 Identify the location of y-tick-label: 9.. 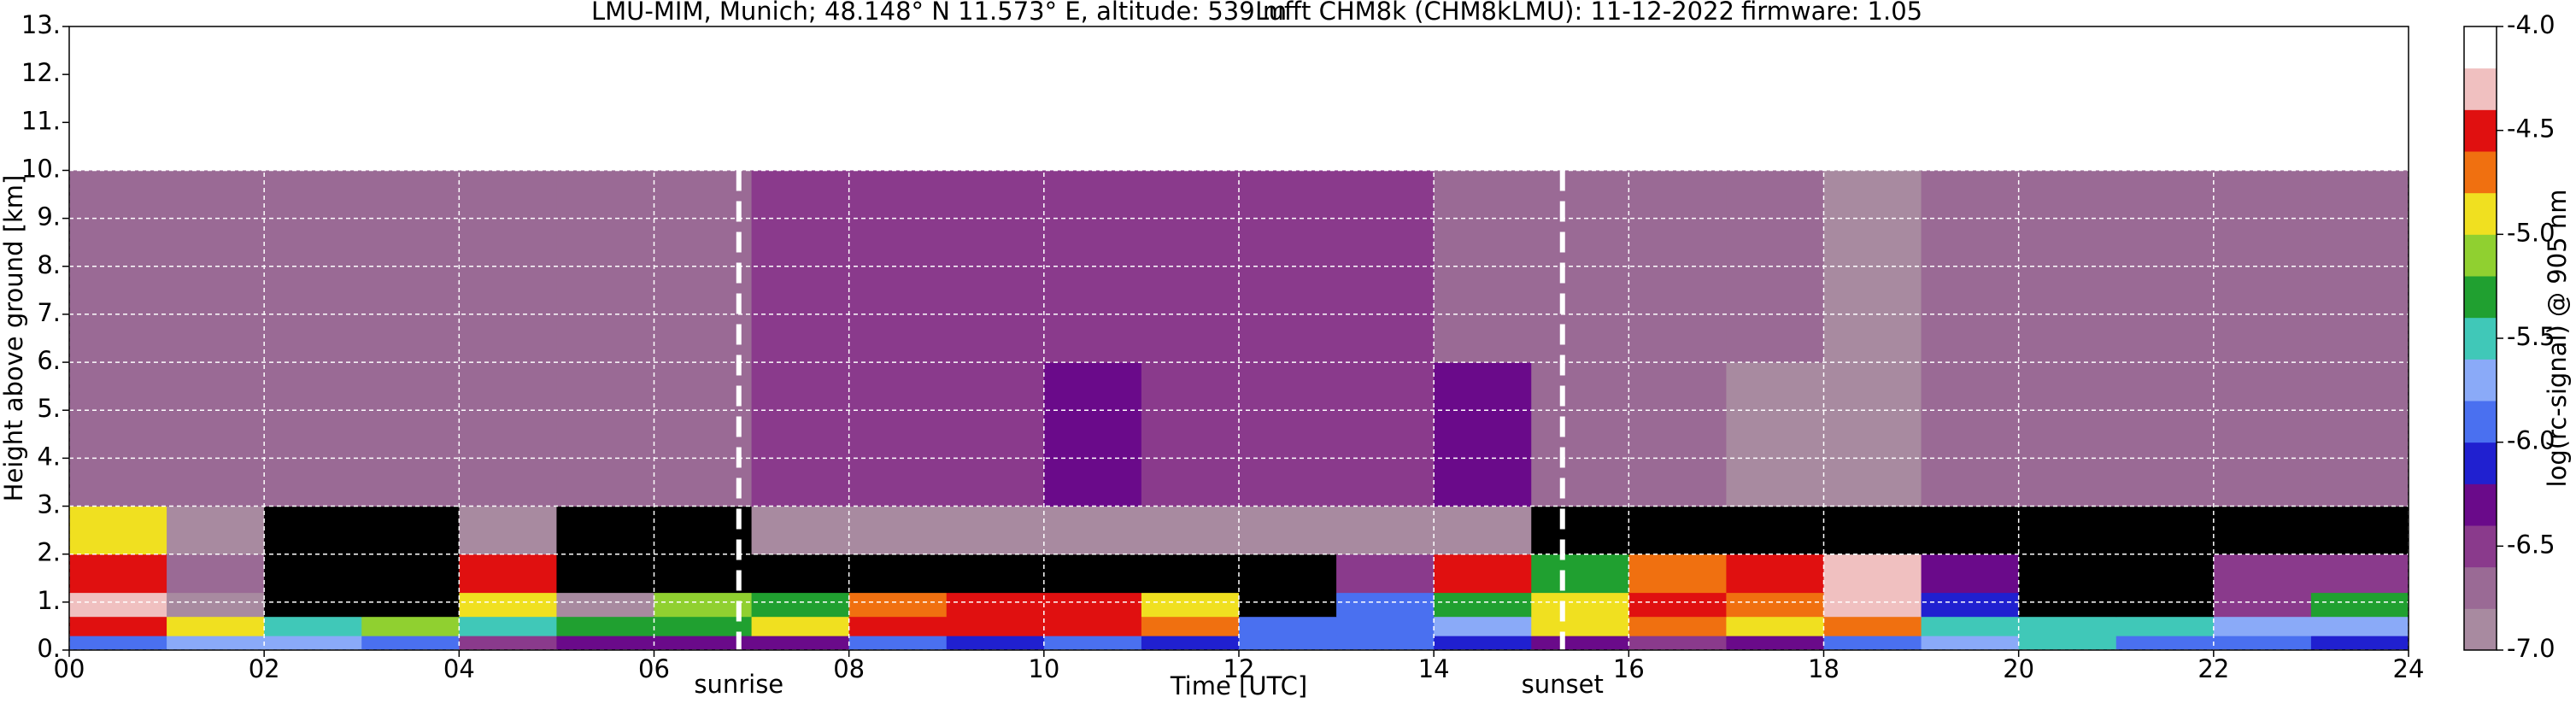
(49, 217).